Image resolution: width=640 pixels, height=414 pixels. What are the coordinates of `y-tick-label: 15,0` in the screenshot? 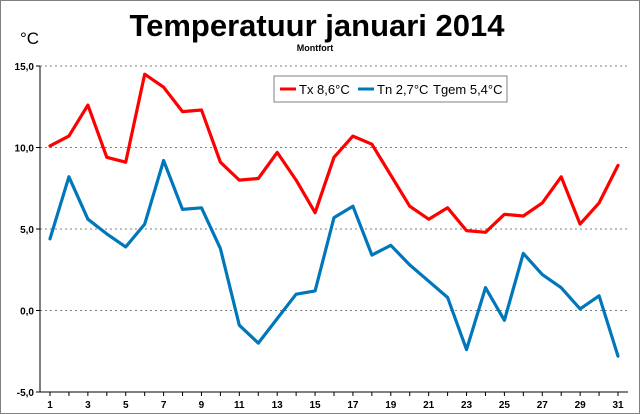 It's located at (25, 67).